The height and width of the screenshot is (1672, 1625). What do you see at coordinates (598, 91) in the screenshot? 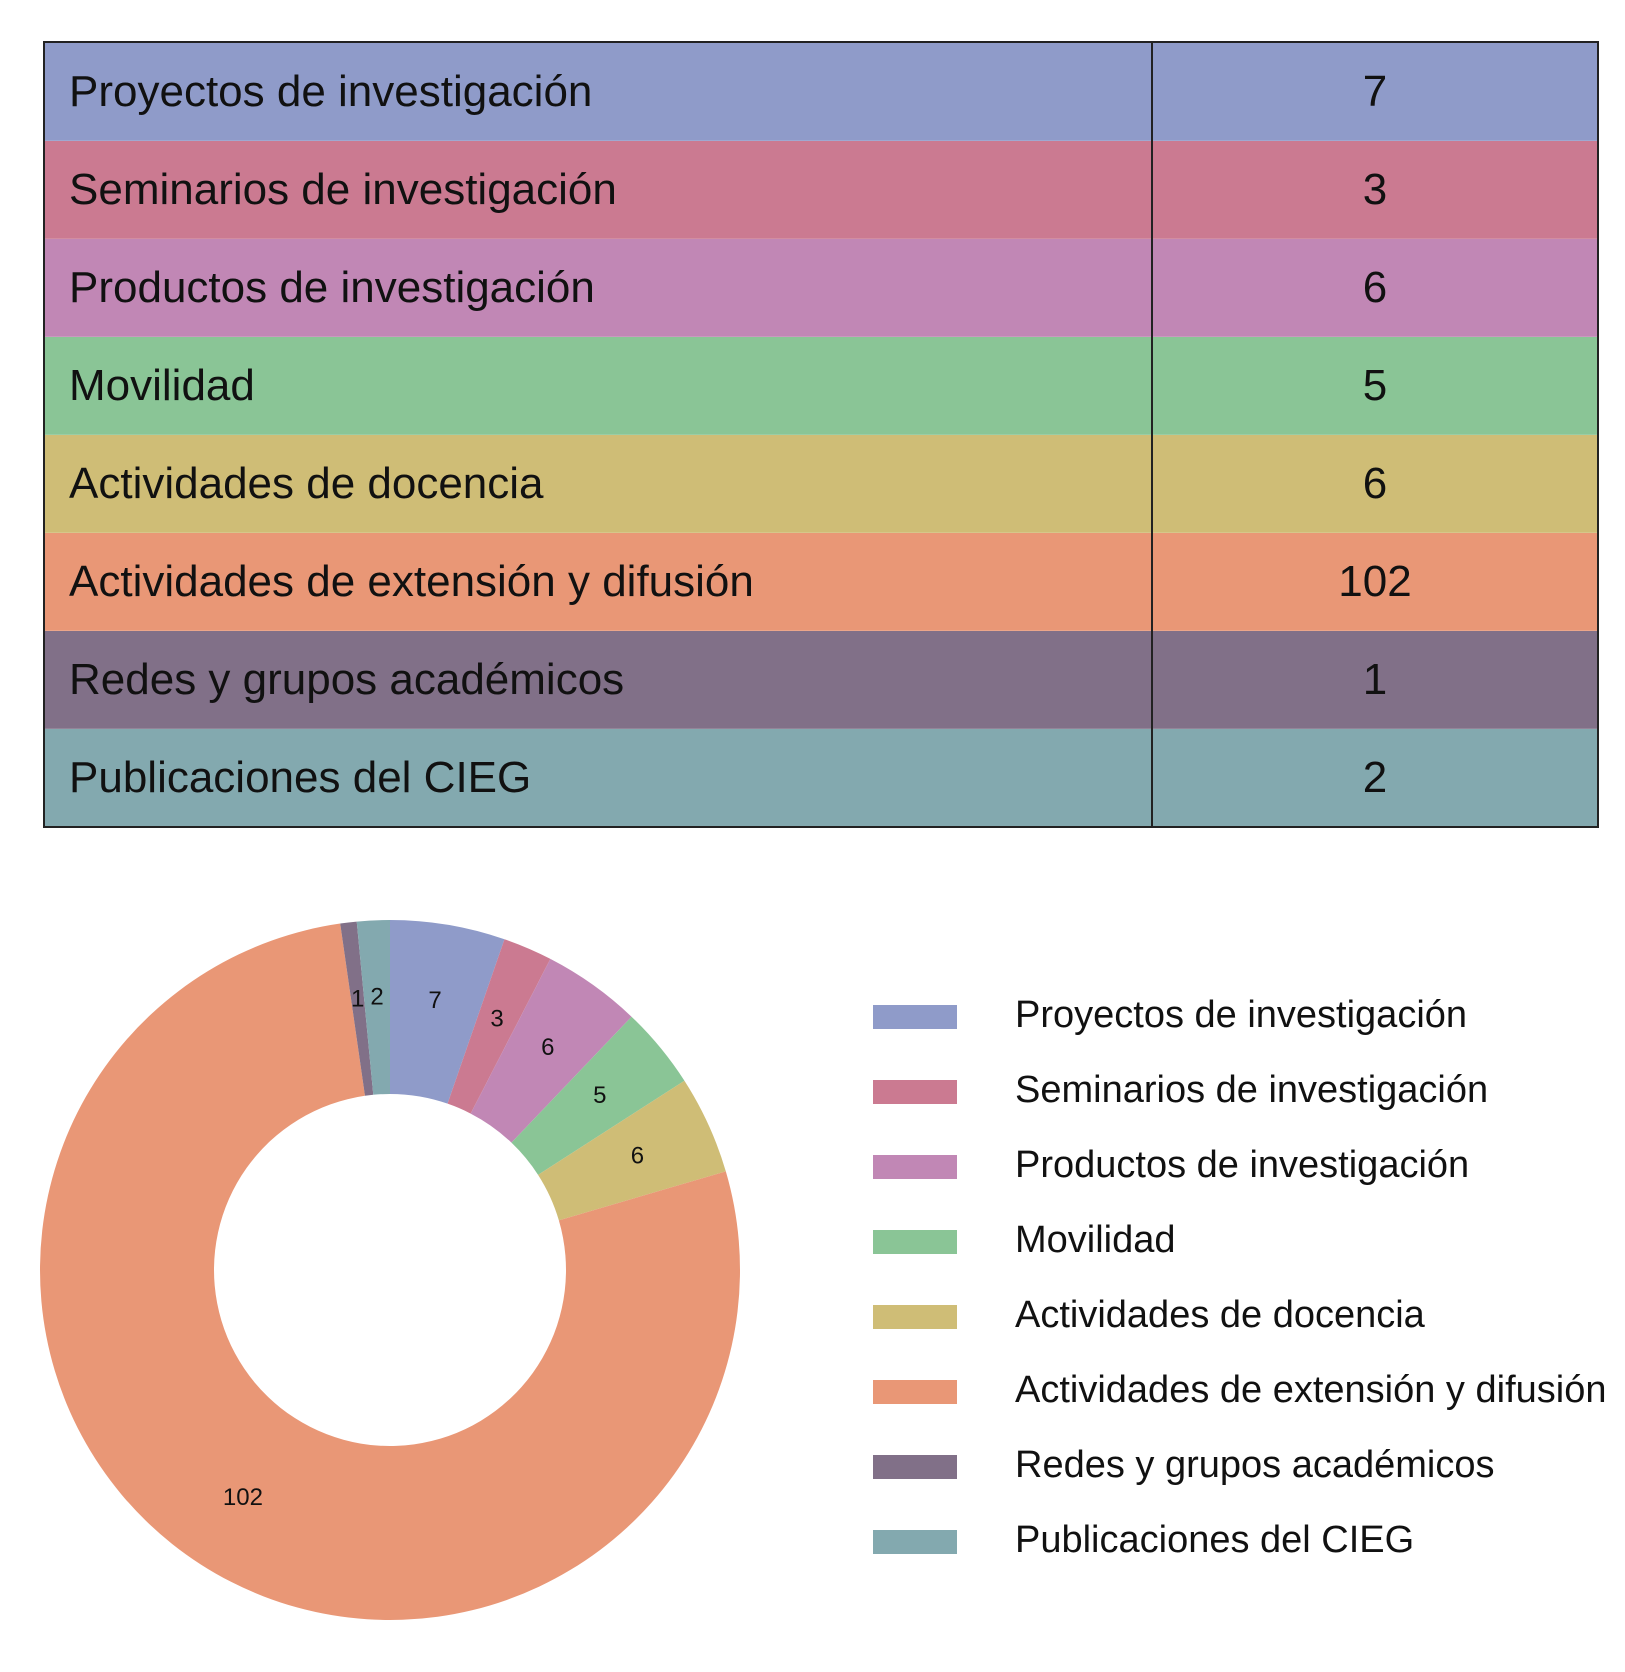
I see `row-label: Proyectos de investigación` at bounding box center [598, 91].